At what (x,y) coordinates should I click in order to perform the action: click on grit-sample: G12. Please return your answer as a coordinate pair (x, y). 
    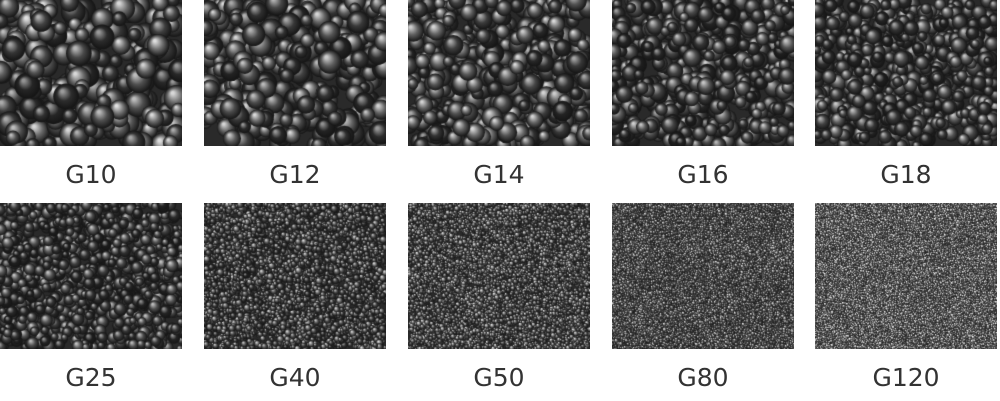
    Looking at the image, I should click on (295, 94).